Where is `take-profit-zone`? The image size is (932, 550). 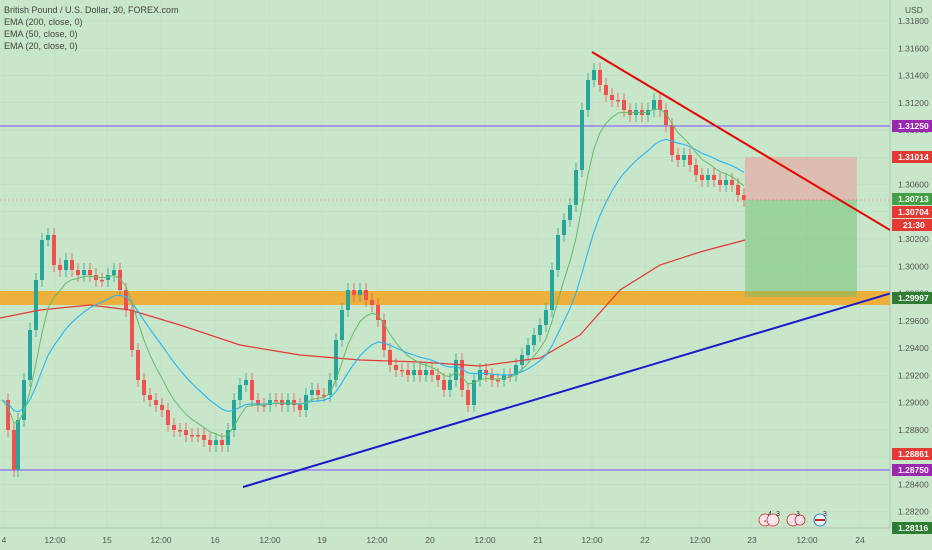
take-profit-zone is located at coordinates (801, 248).